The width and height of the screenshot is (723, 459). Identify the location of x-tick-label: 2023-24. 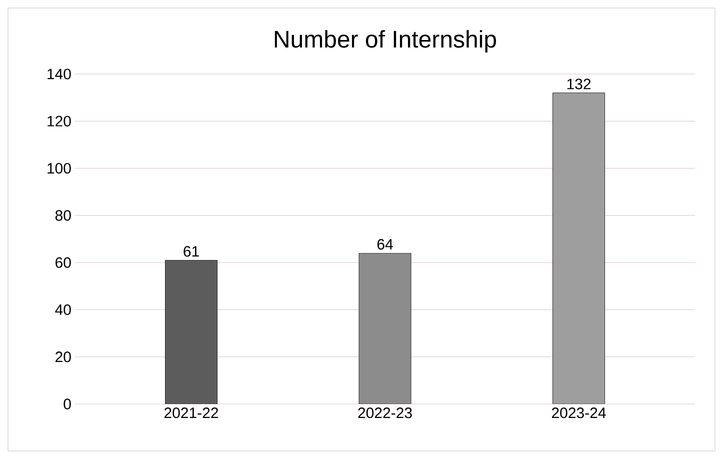
(579, 413).